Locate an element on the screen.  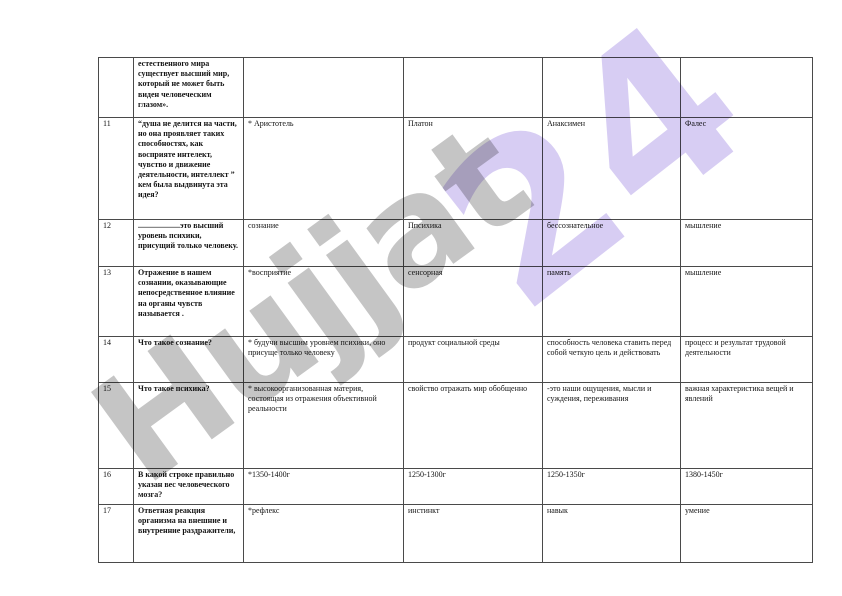
row-number-cell: 11 is located at coordinates (116, 168).